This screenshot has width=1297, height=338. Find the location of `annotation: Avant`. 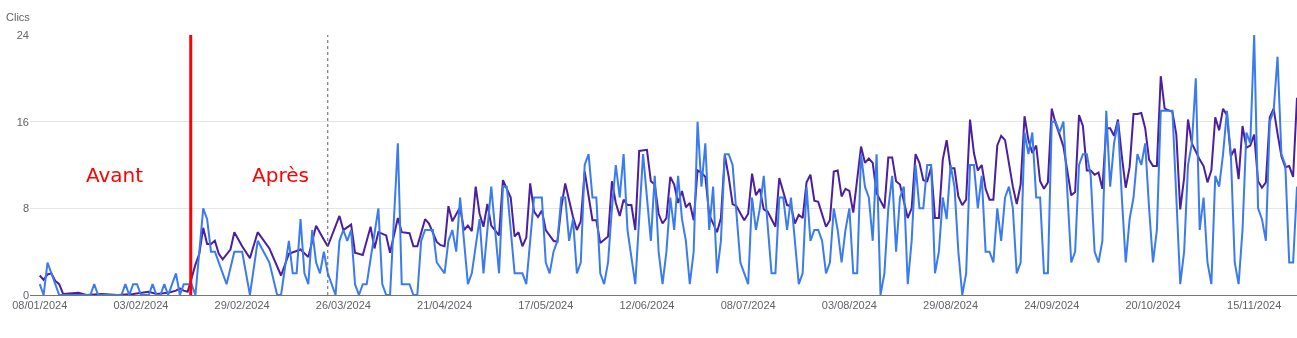

annotation: Avant is located at coordinates (115, 175).